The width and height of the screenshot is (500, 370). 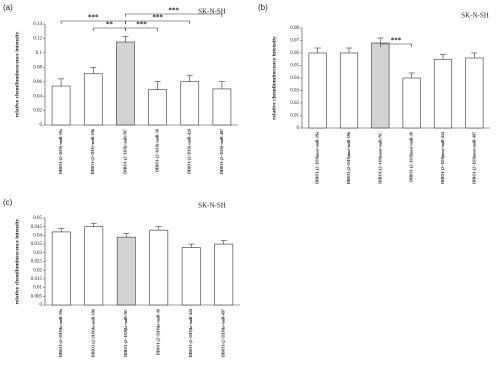 I want to click on y-tick-label: 0.025, so click(x=37, y=262).